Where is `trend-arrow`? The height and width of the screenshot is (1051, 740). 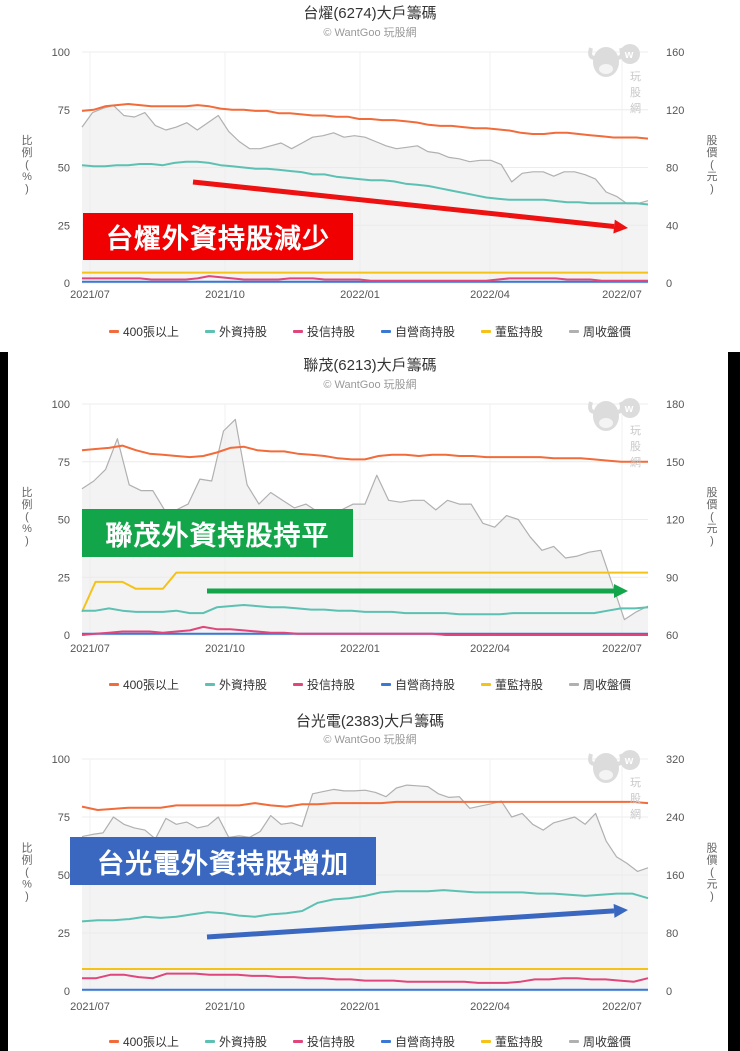
trend-arrow is located at coordinates (403, 204).